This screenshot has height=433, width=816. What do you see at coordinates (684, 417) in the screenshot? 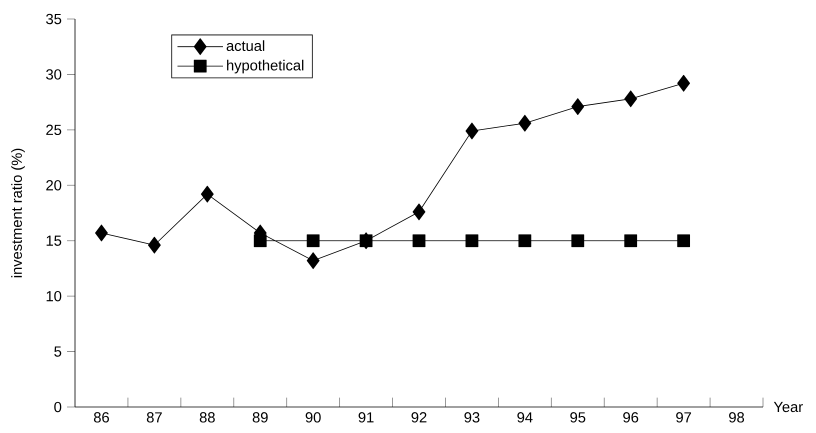
I see `x-tick-label: 97` at bounding box center [684, 417].